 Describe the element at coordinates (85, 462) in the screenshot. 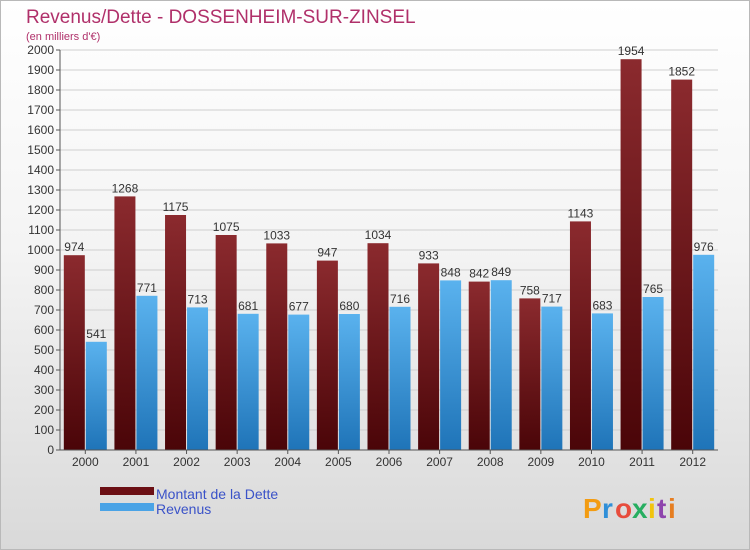

I see `x-tick-label: 2000` at that location.